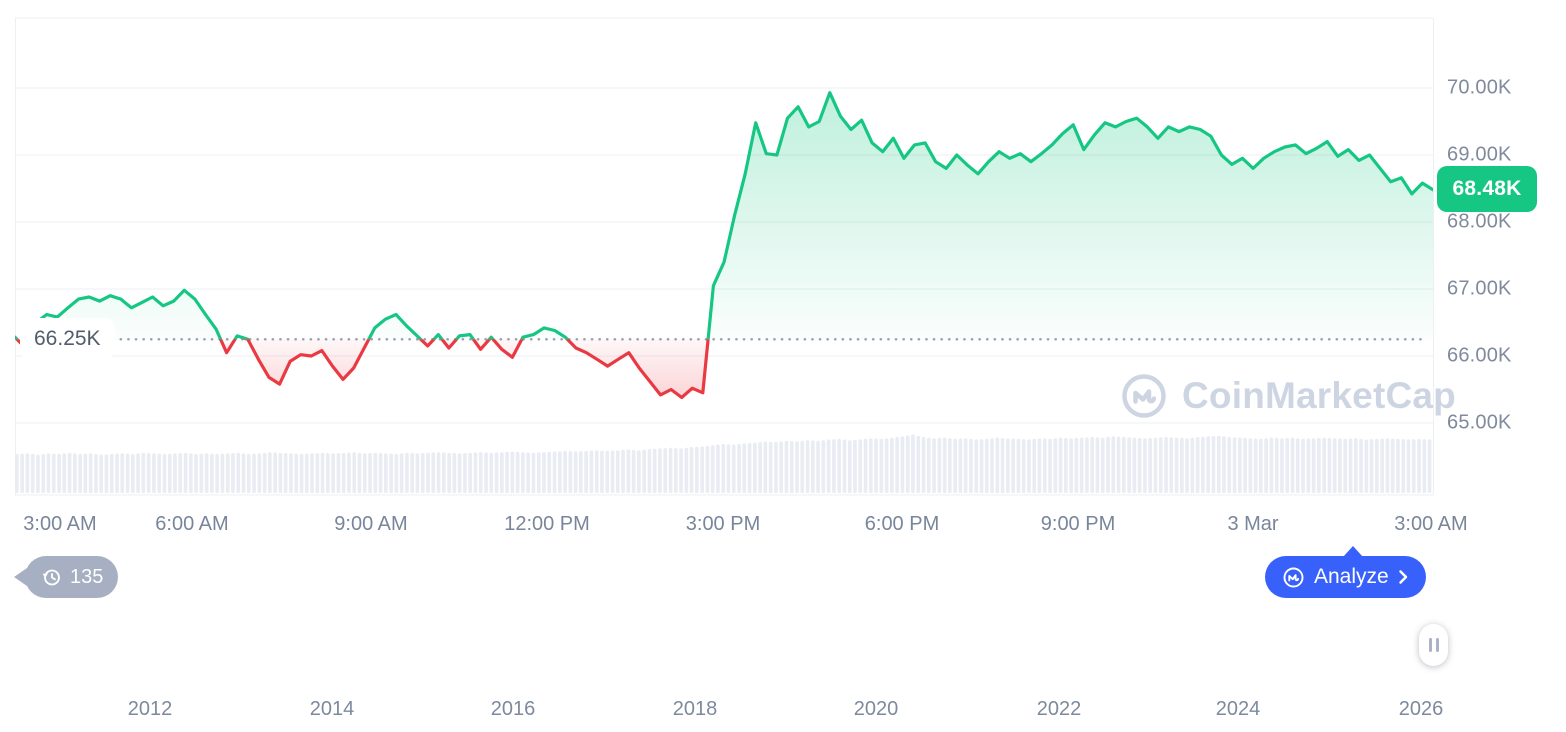 This screenshot has height=732, width=1566. I want to click on x-axis-tick-label: 6:00 PM, so click(902, 524).